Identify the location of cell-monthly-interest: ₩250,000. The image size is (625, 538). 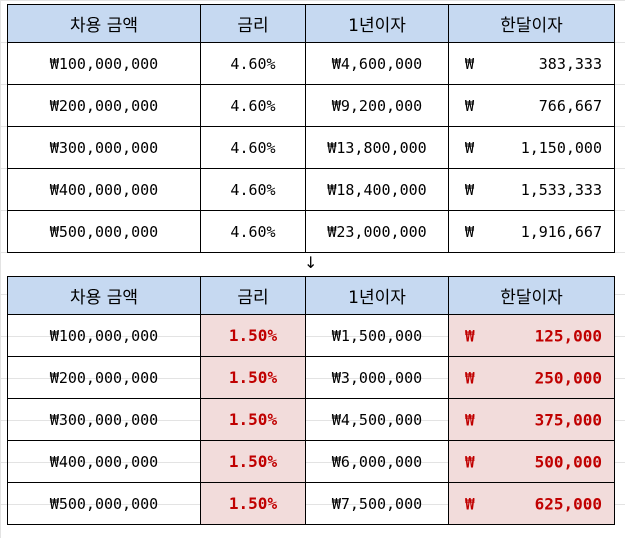
(531, 377).